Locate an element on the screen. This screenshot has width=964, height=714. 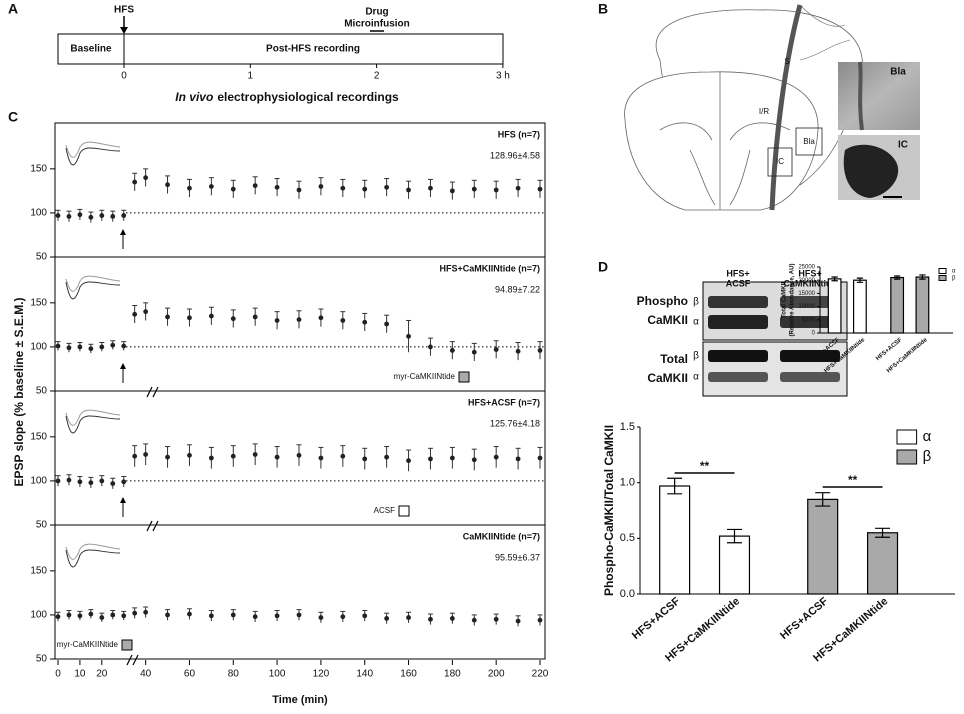
brain-label: IC is located at coordinates (780, 161).